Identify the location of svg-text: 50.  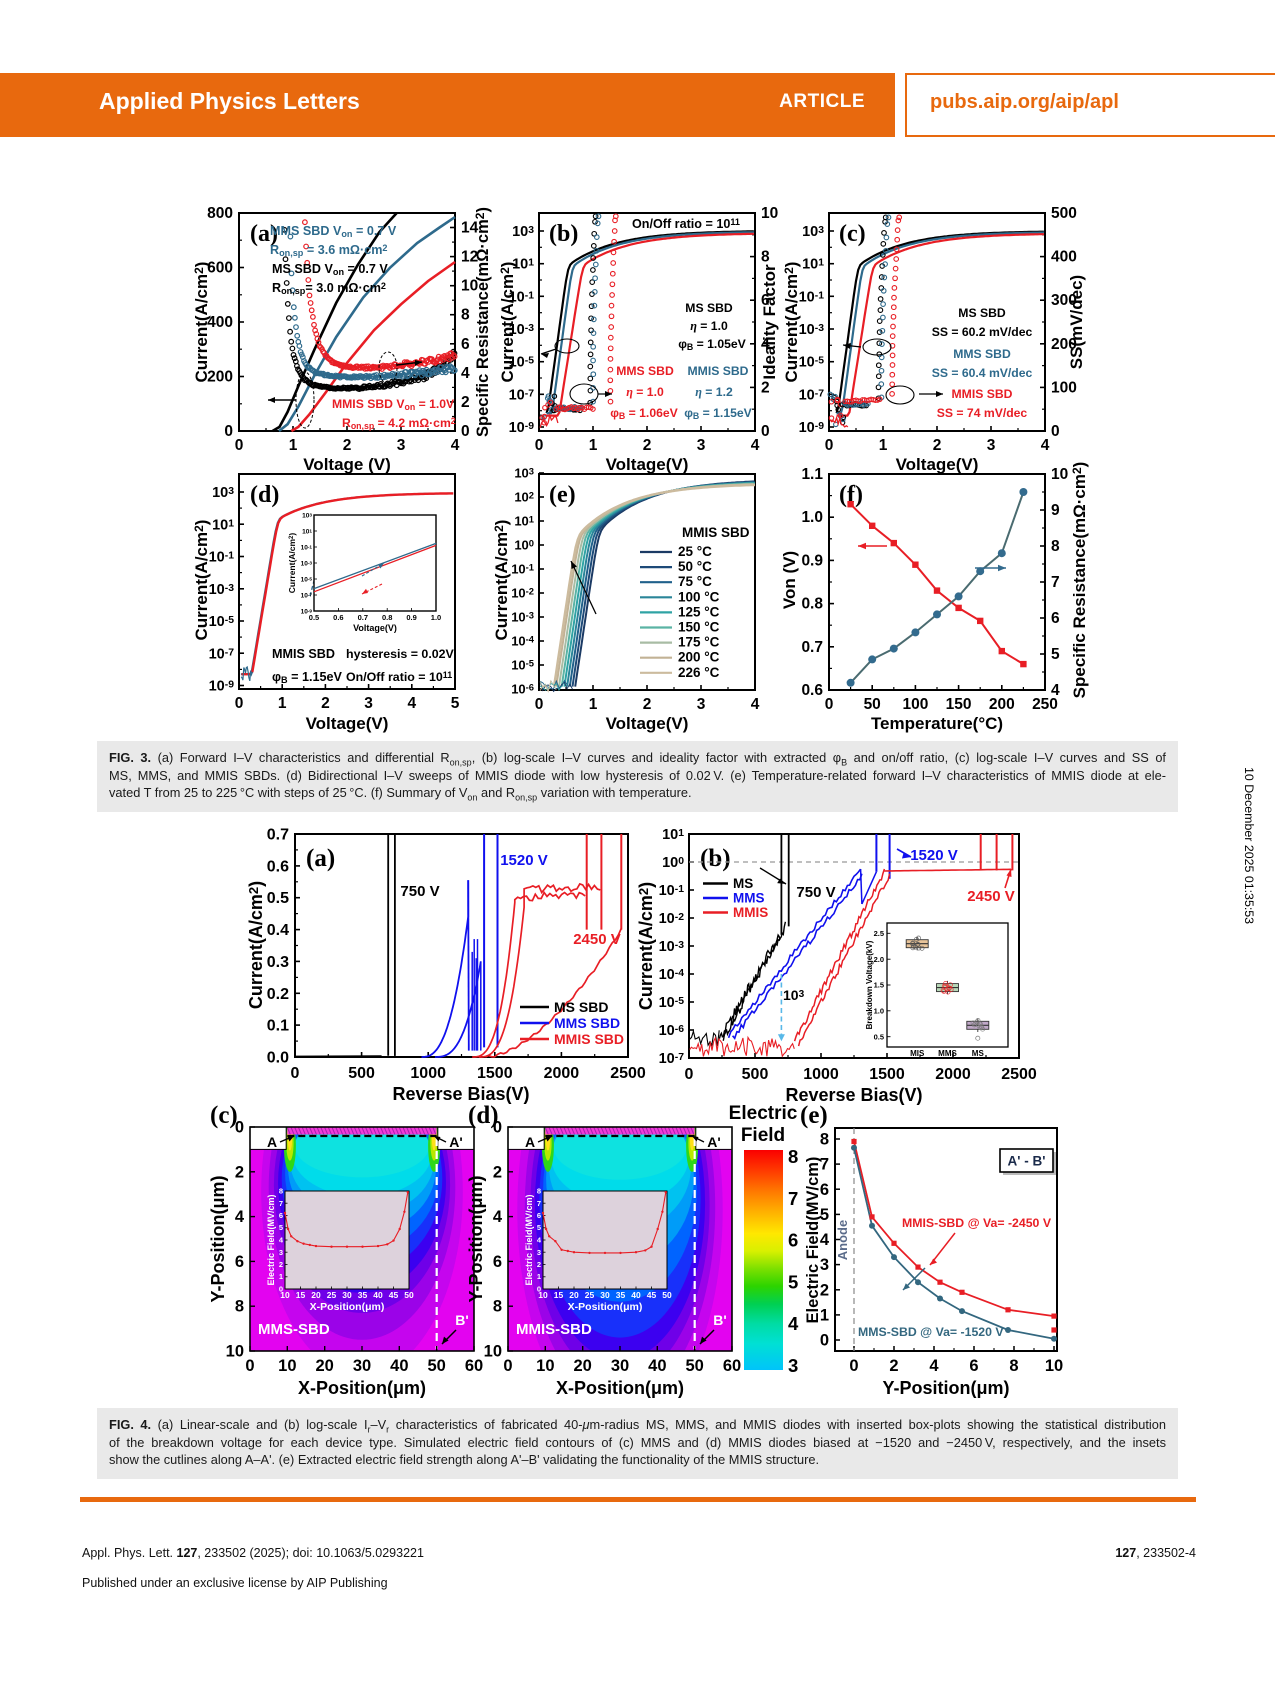
(667, 1295).